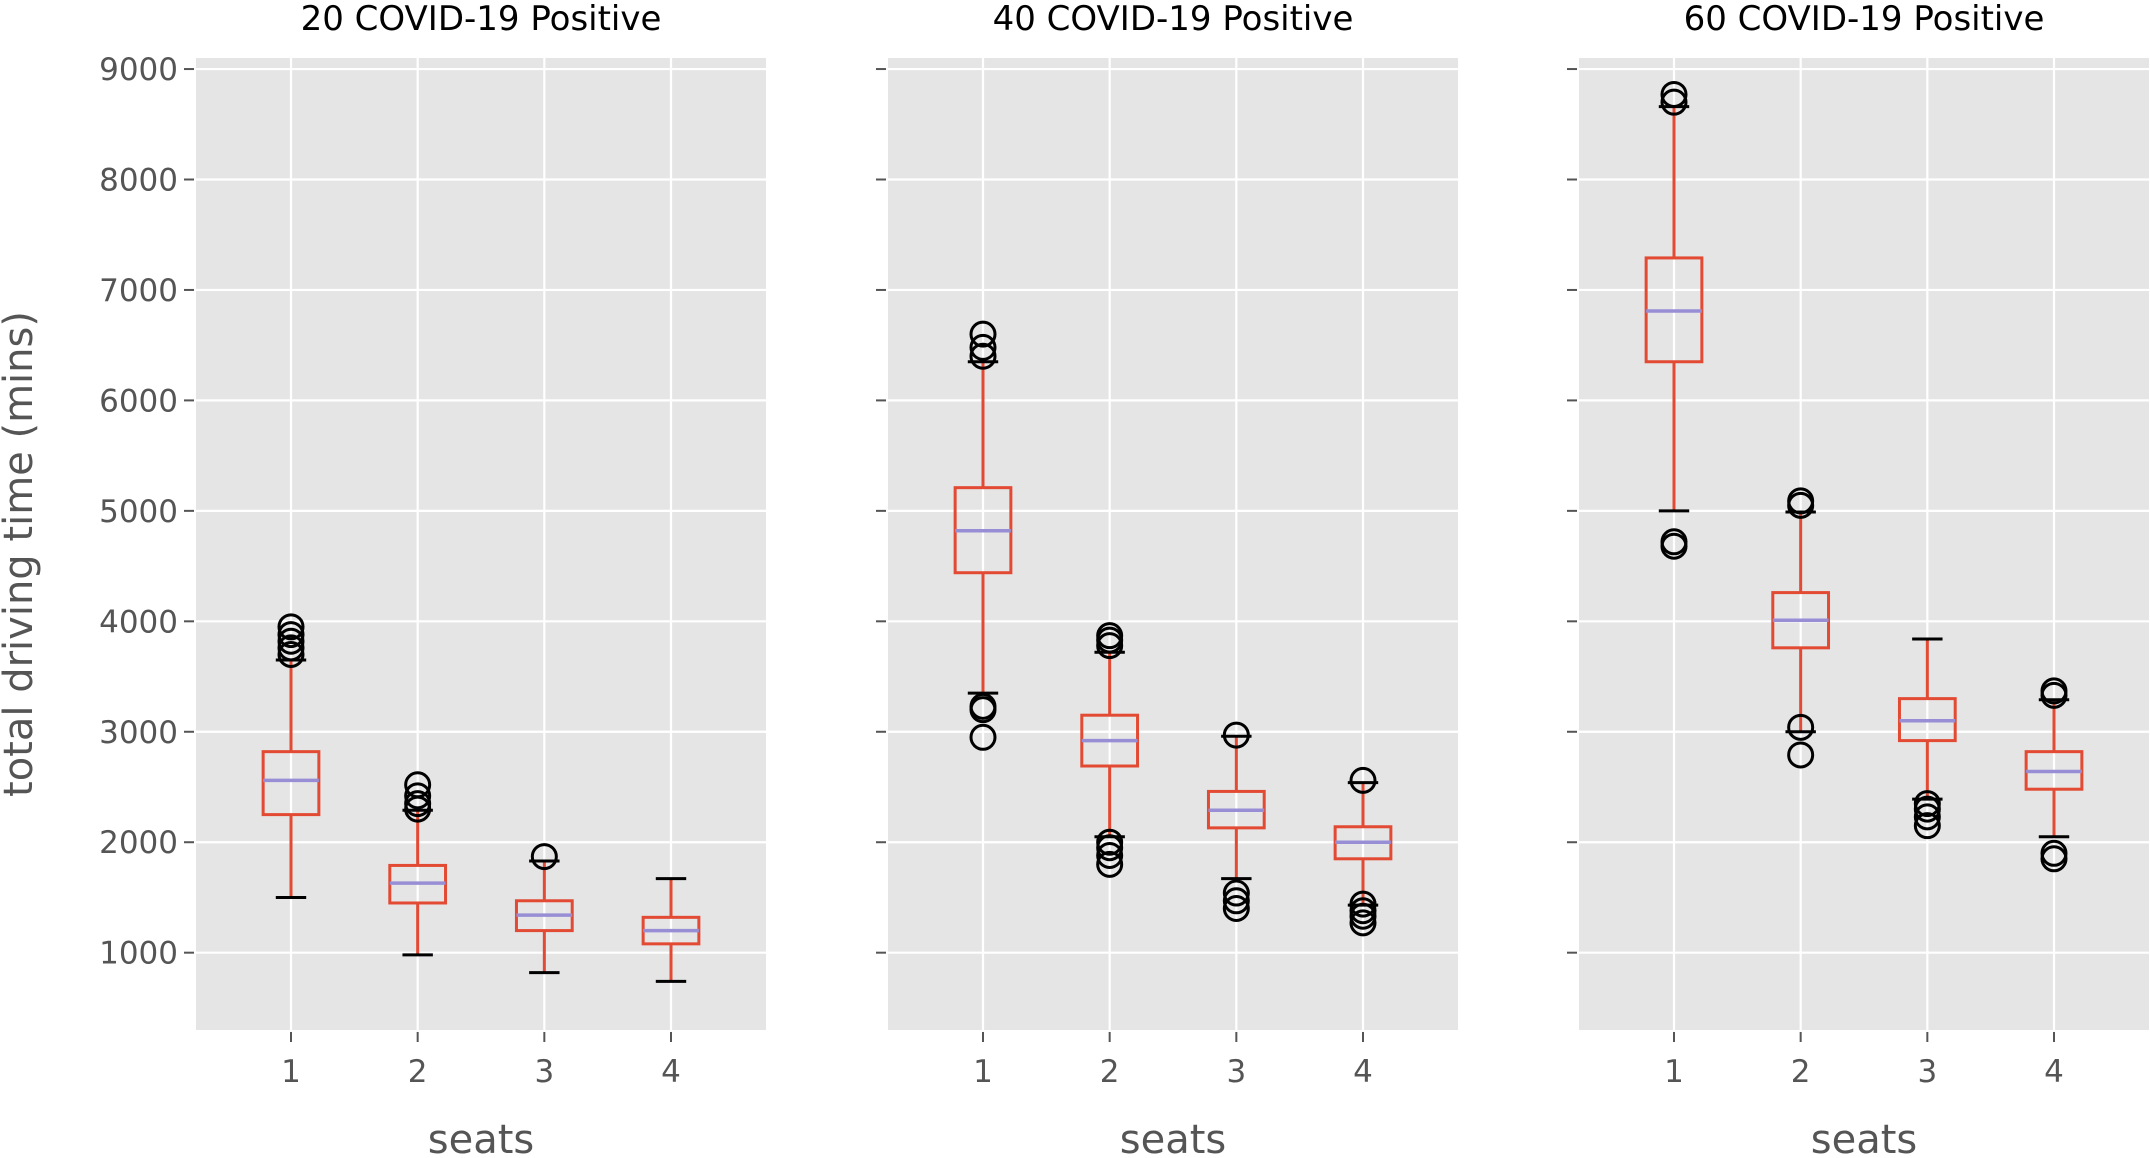  I want to click on y-axis-label: total driving time (mins), so click(21, 554).